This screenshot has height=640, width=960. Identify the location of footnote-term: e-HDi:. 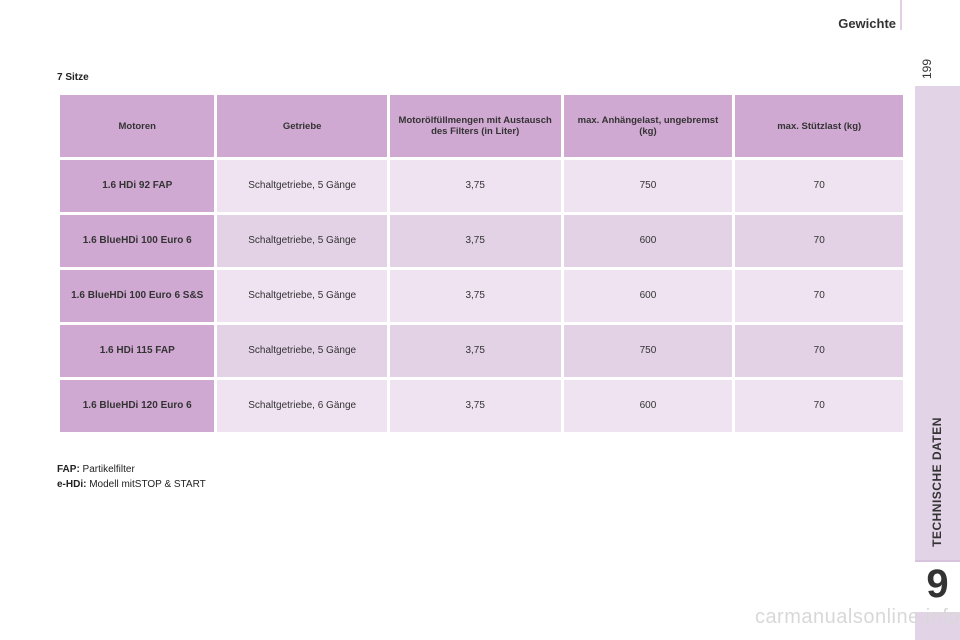
(72, 484).